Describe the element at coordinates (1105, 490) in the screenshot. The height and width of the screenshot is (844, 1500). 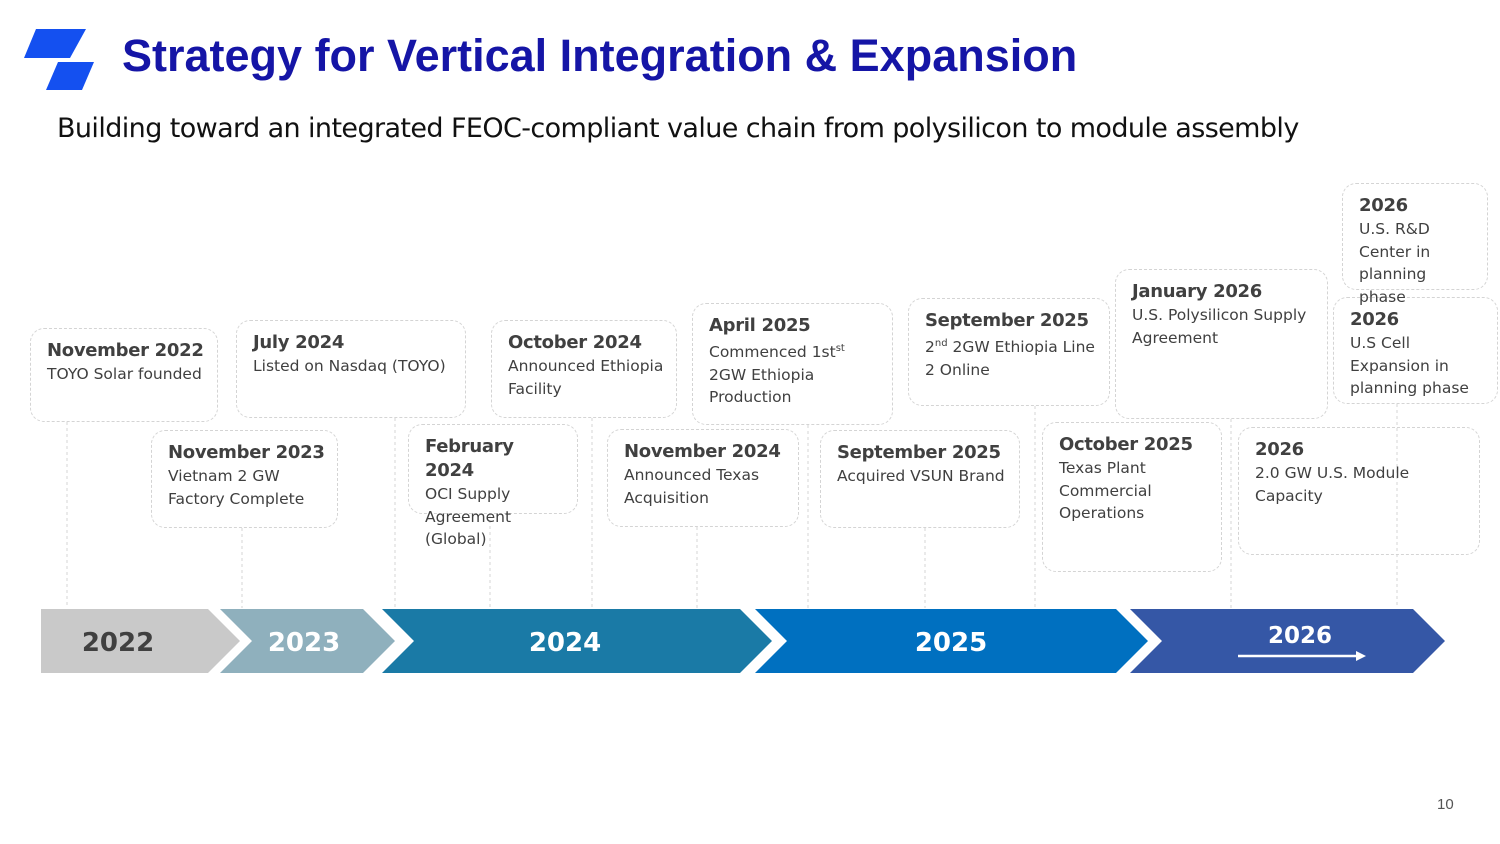
I see `text: Texas Plant Commercial Operations` at that location.